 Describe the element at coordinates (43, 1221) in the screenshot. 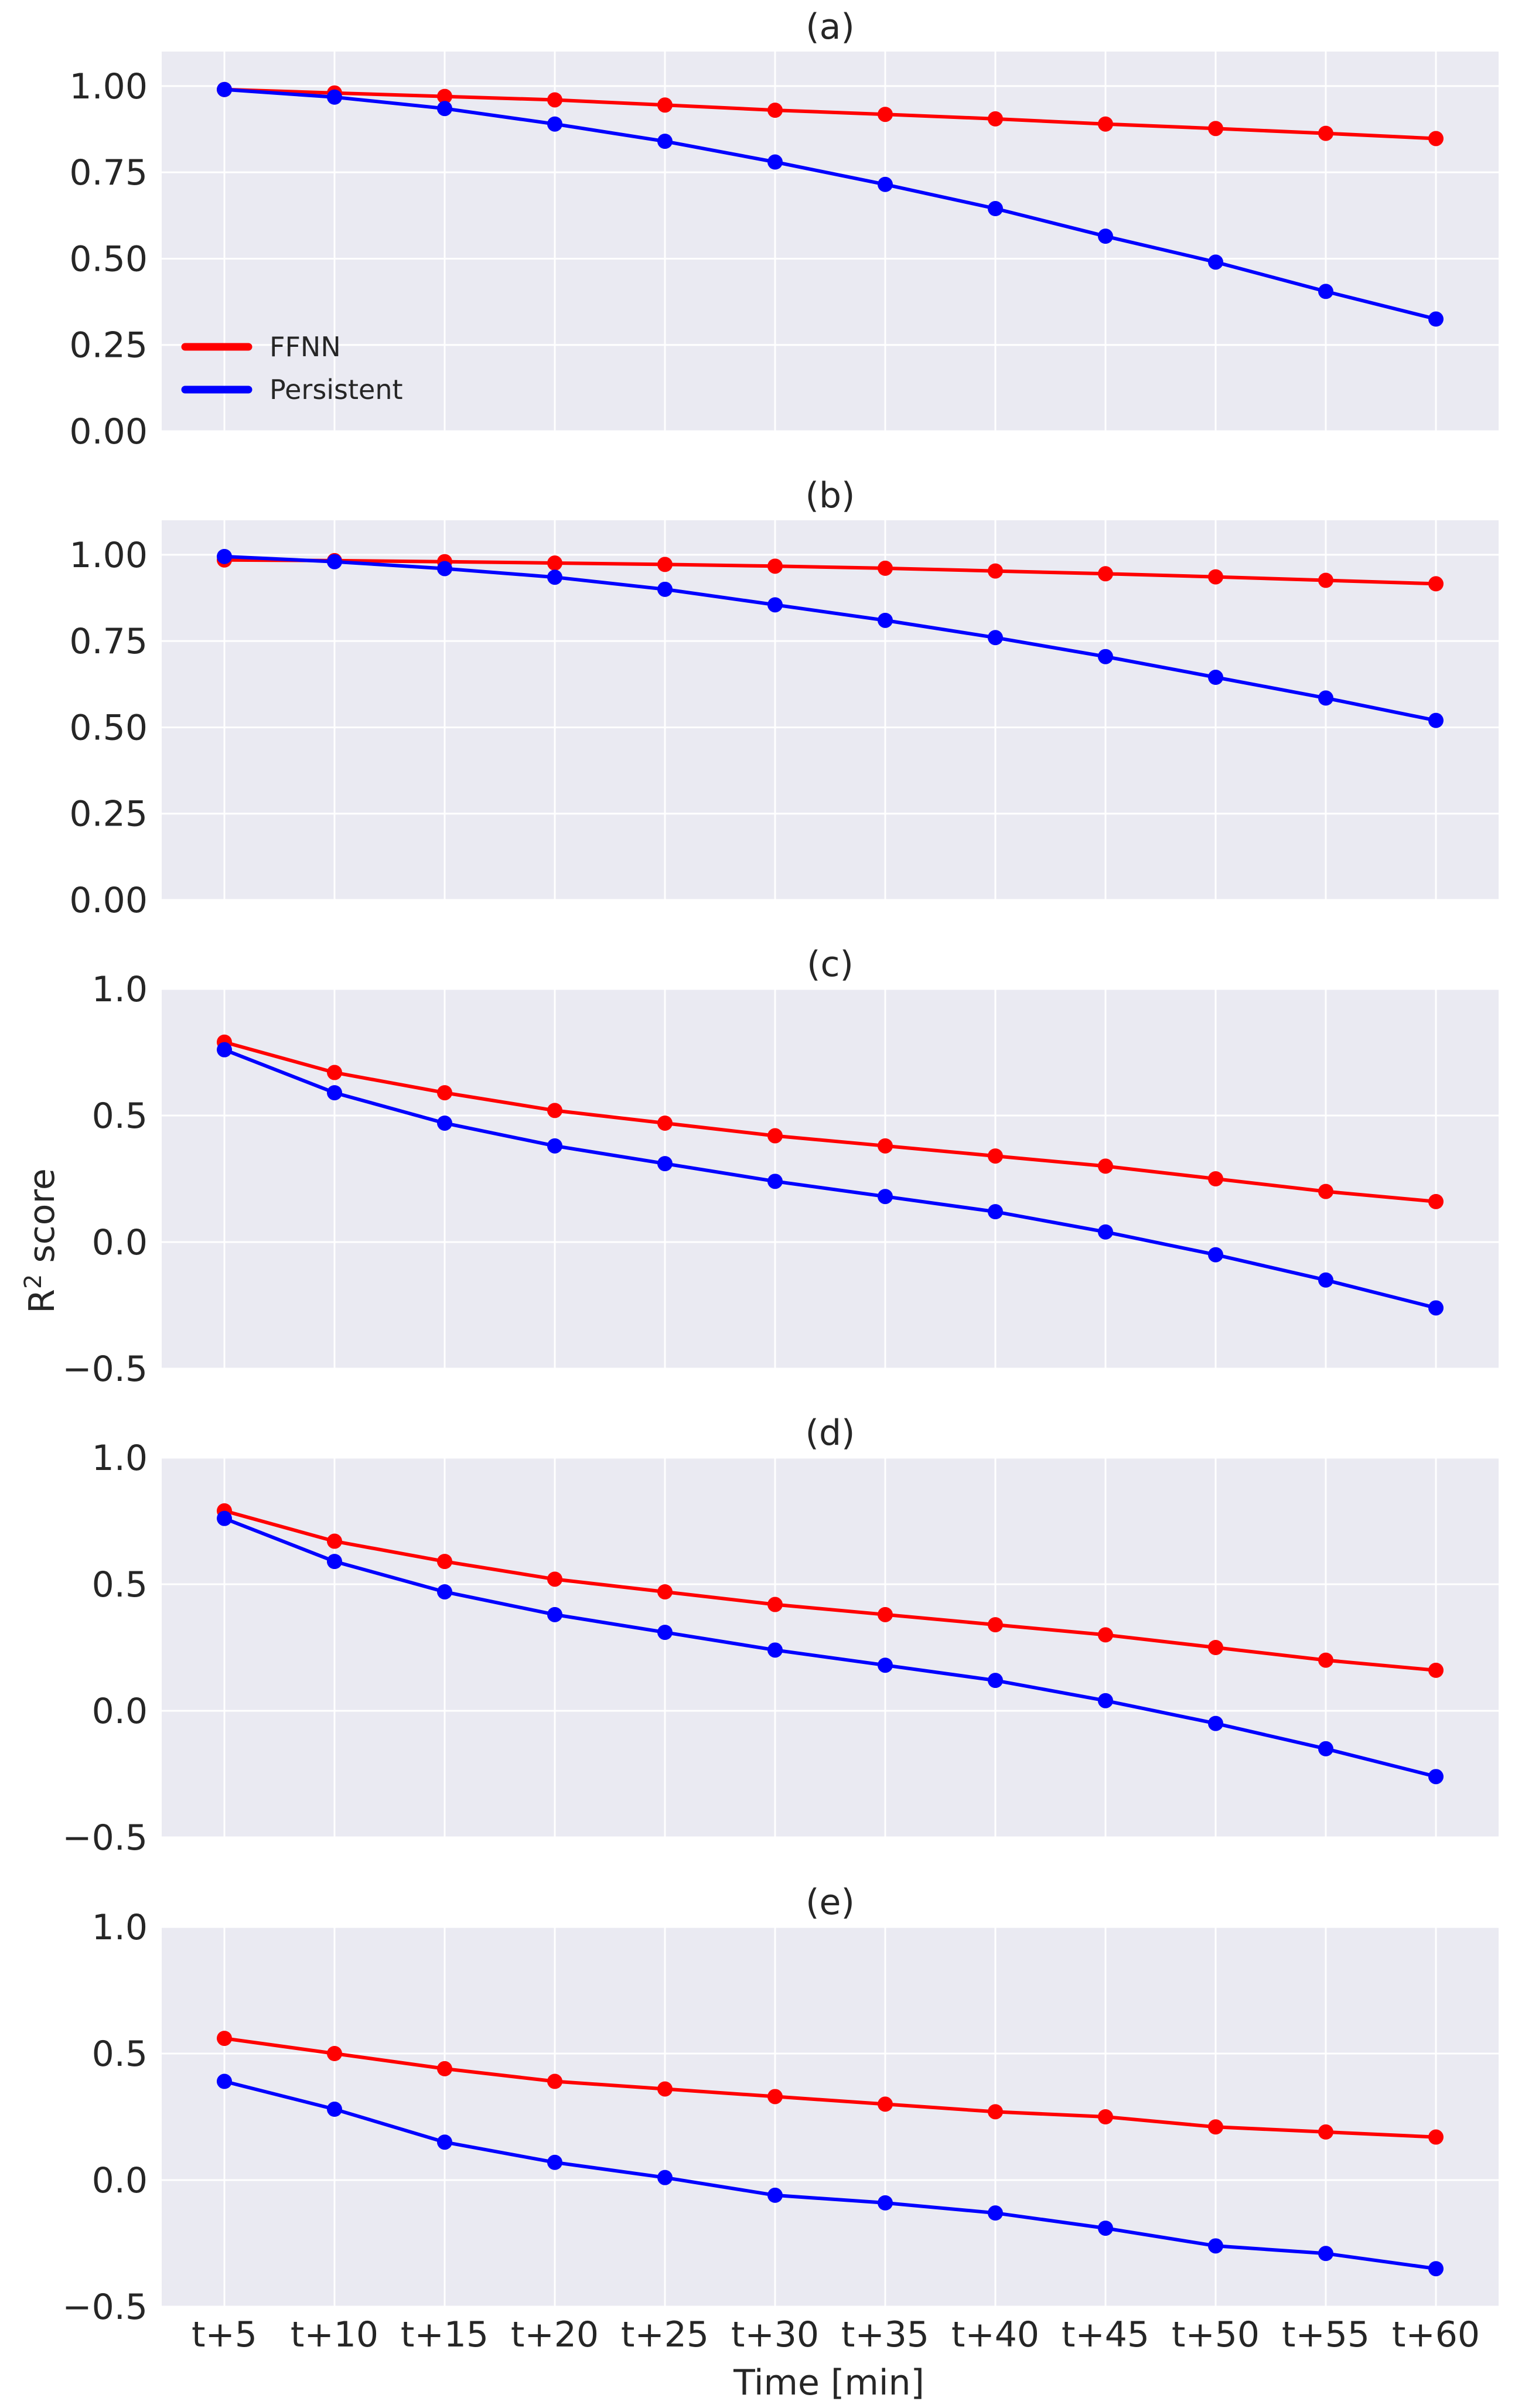

I see `y-axis-label-rest: score` at that location.